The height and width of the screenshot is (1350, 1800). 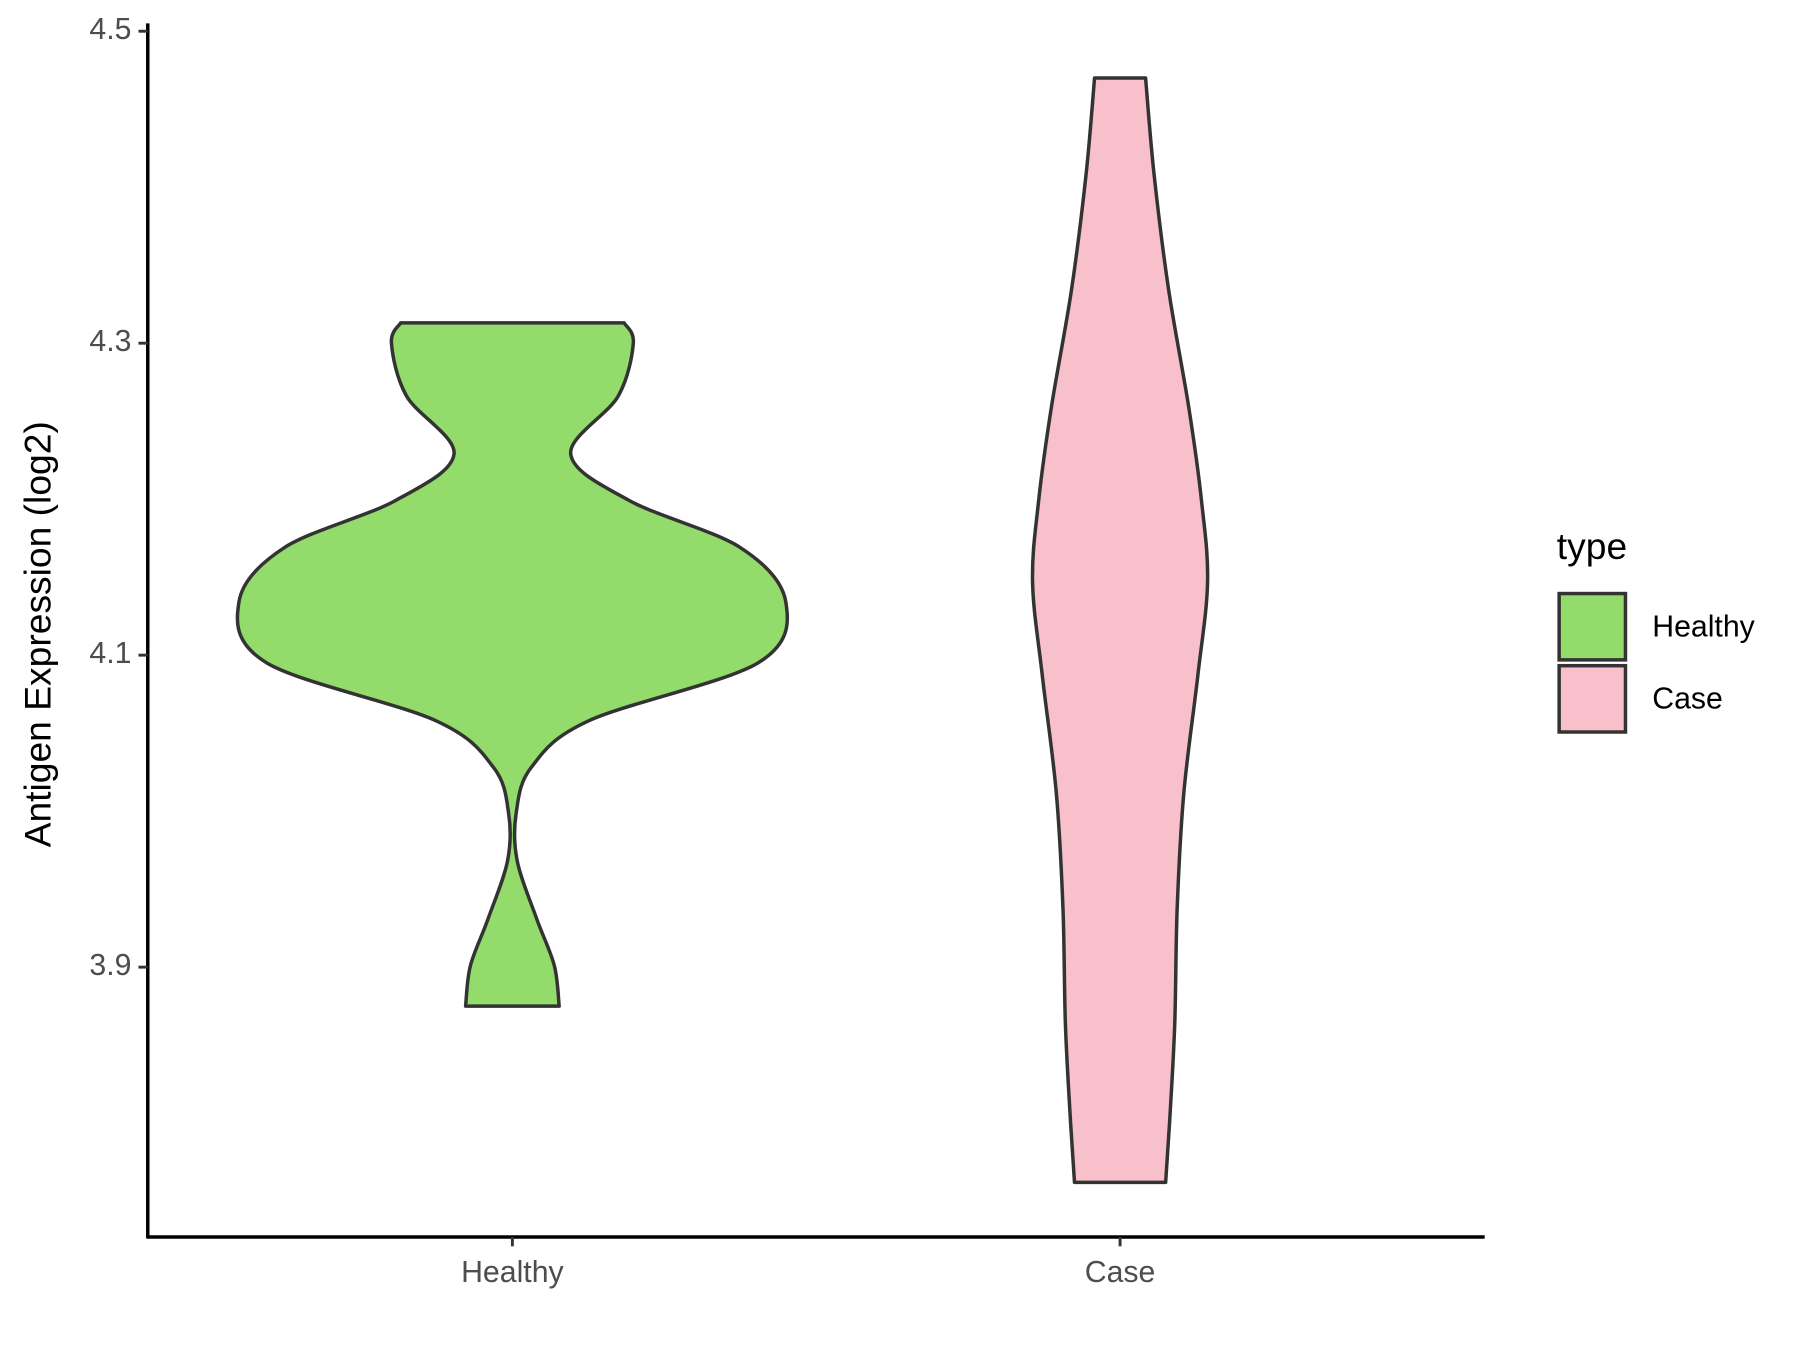 I want to click on violin, so click(x=1120, y=630).